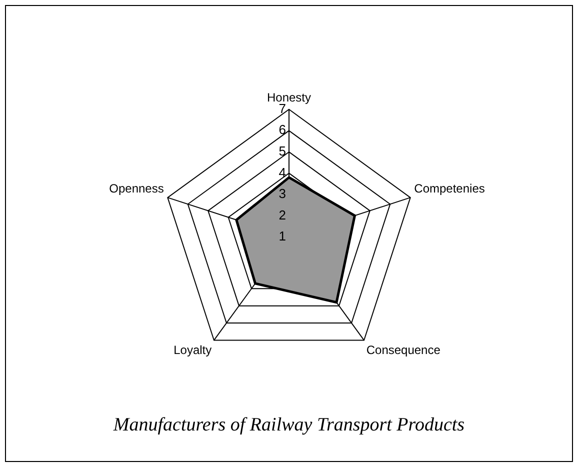 This screenshot has height=475, width=584. Describe the element at coordinates (136, 188) in the screenshot. I see `spoke-label: Openness` at that location.